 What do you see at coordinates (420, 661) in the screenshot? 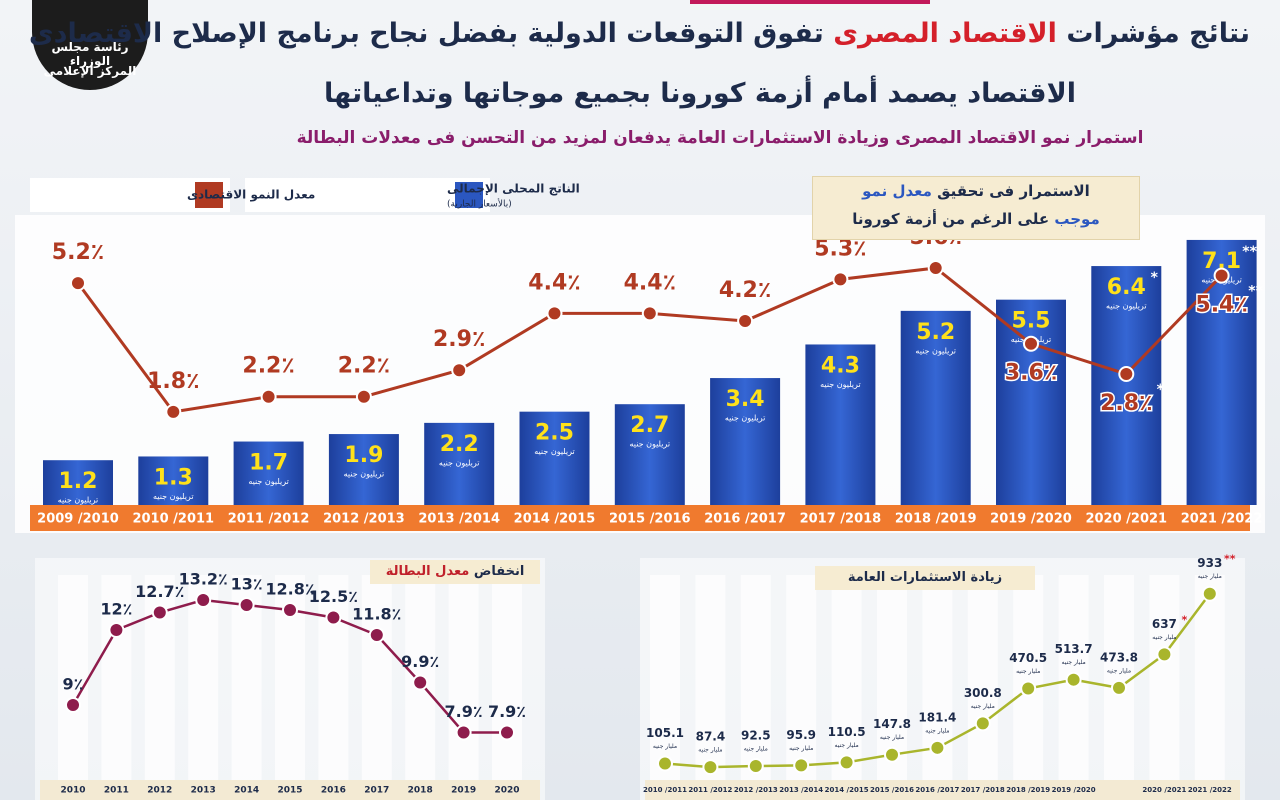
I see `point-label: 9.9٪` at bounding box center [420, 661].